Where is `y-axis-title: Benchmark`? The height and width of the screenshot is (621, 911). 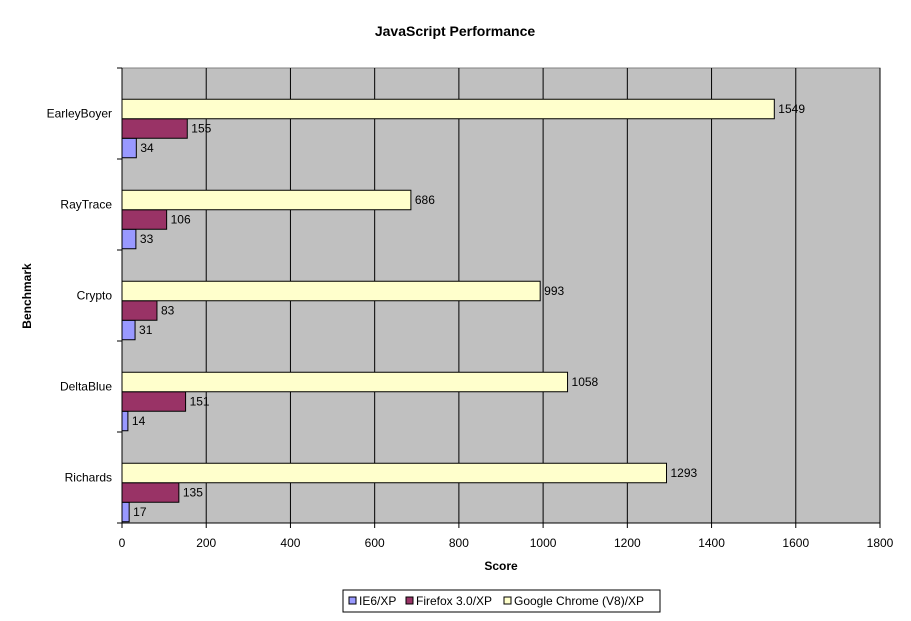 y-axis-title: Benchmark is located at coordinates (27, 296).